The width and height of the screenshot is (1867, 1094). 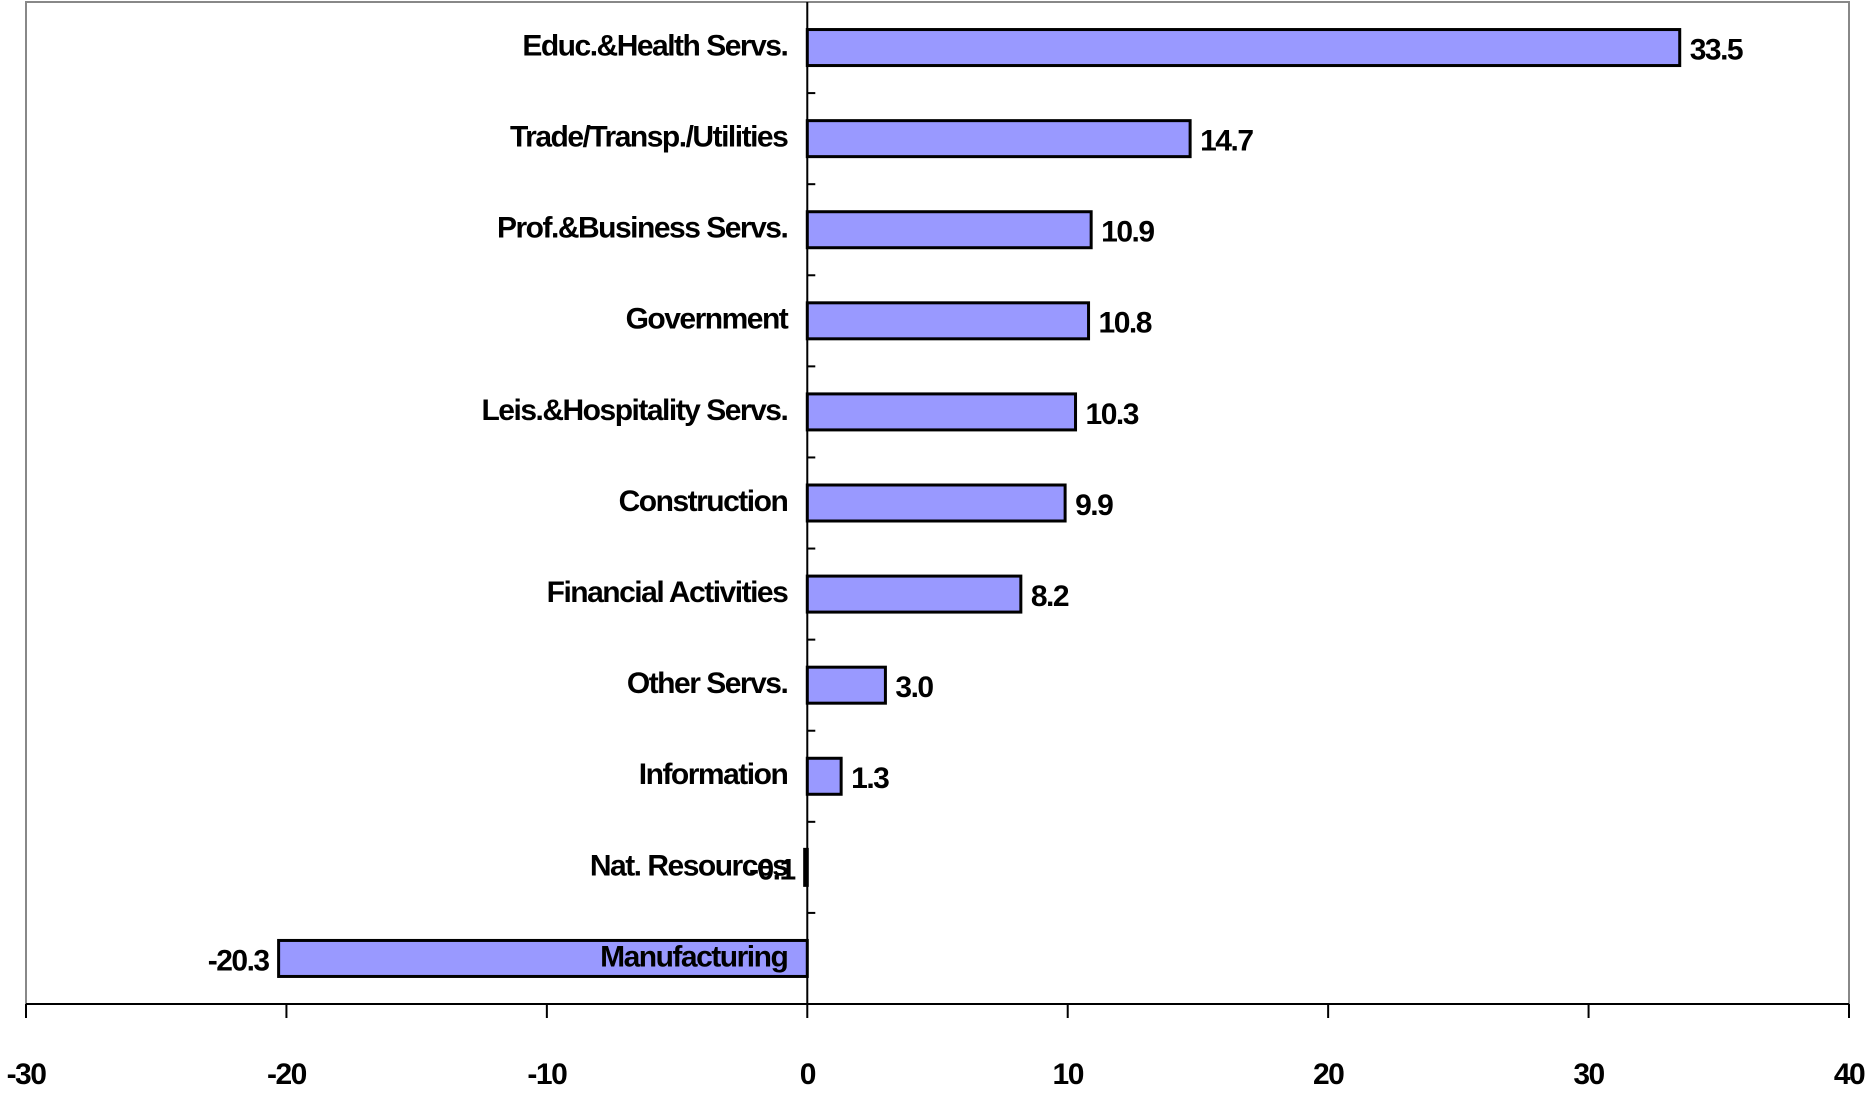 What do you see at coordinates (707, 683) in the screenshot?
I see `category-label: Other Servs.` at bounding box center [707, 683].